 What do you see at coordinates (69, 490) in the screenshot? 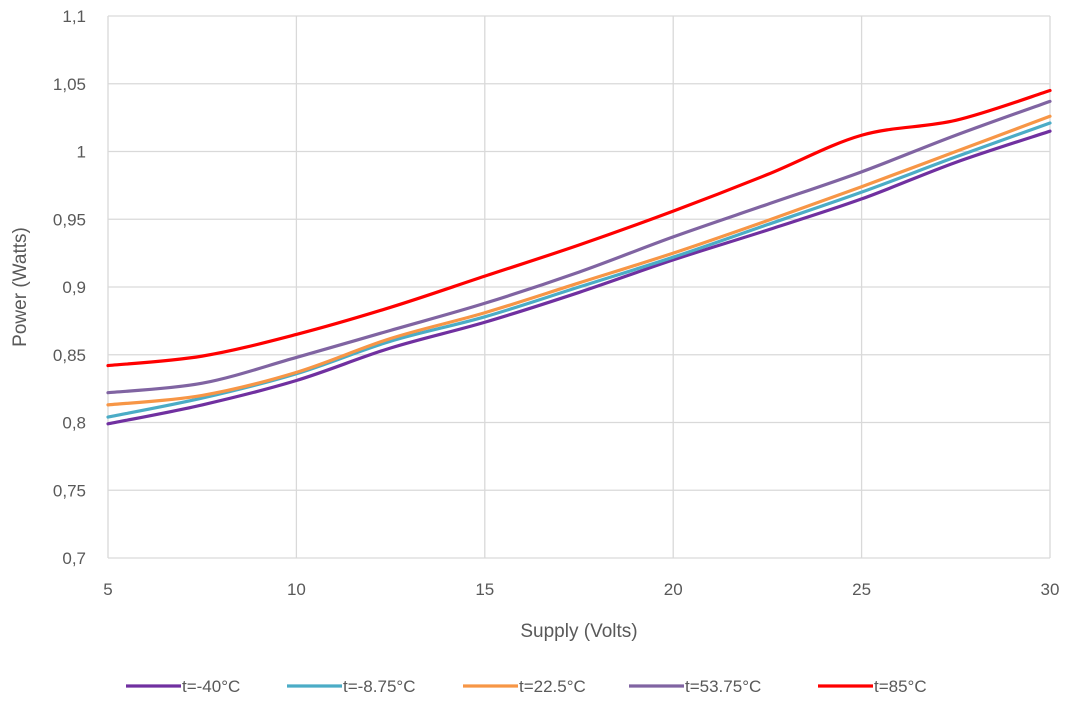
I see `y-tick-label: 0,75` at bounding box center [69, 490].